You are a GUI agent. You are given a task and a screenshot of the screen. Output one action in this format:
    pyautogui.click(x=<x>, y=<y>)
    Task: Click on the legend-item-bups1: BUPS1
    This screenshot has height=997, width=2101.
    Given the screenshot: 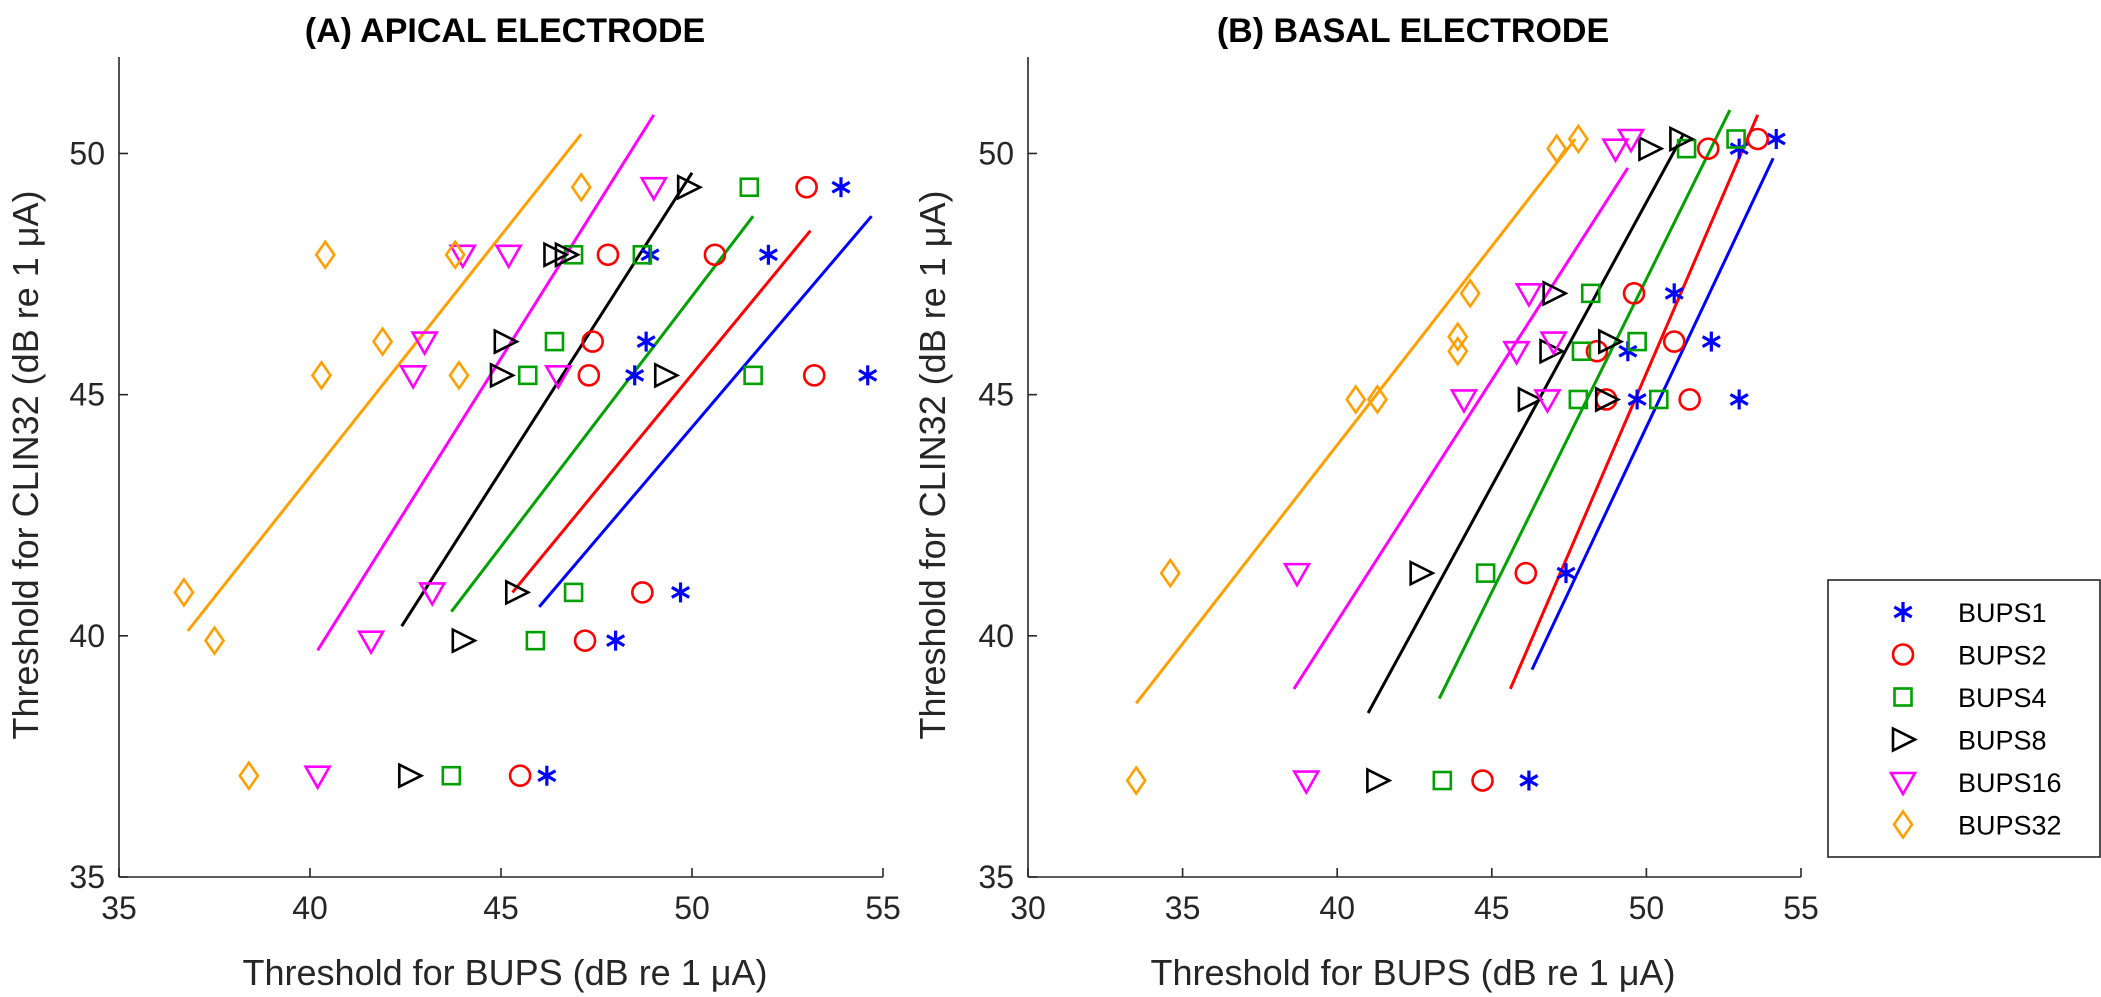 What is the action you would take?
    pyautogui.click(x=1970, y=613)
    